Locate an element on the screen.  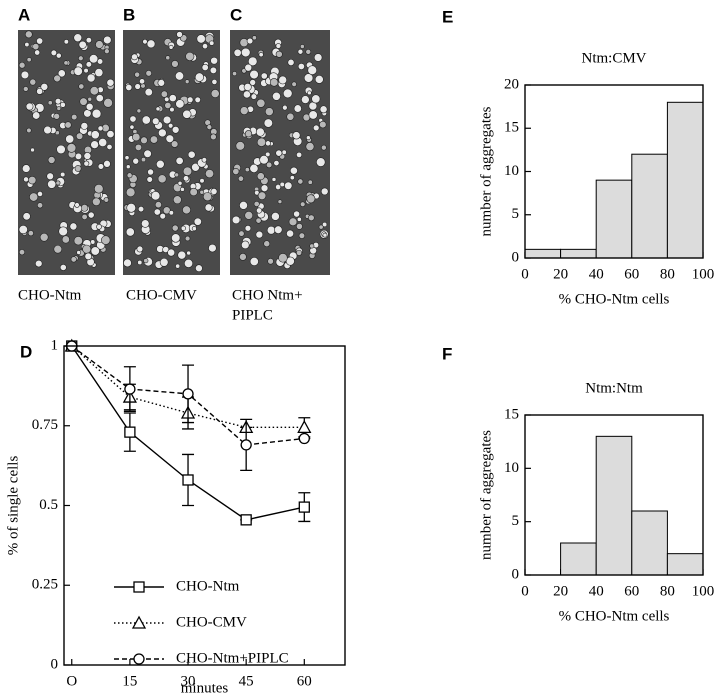
x-tick-label: 80 is located at coordinates (667, 591).